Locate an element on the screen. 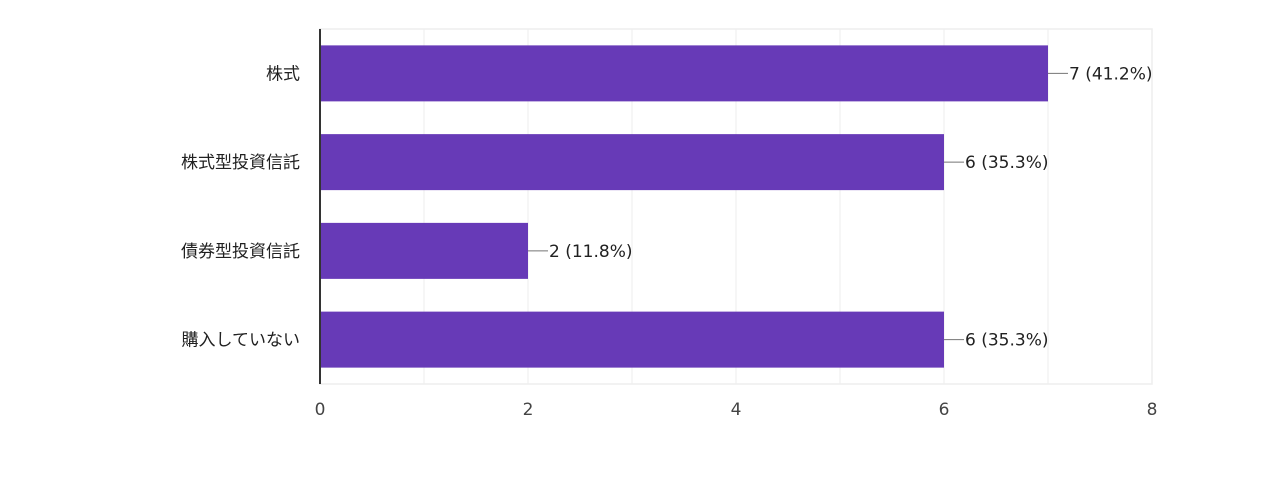 This screenshot has height=493, width=1280. category-label: 株式型投資信託 is located at coordinates (240, 163).